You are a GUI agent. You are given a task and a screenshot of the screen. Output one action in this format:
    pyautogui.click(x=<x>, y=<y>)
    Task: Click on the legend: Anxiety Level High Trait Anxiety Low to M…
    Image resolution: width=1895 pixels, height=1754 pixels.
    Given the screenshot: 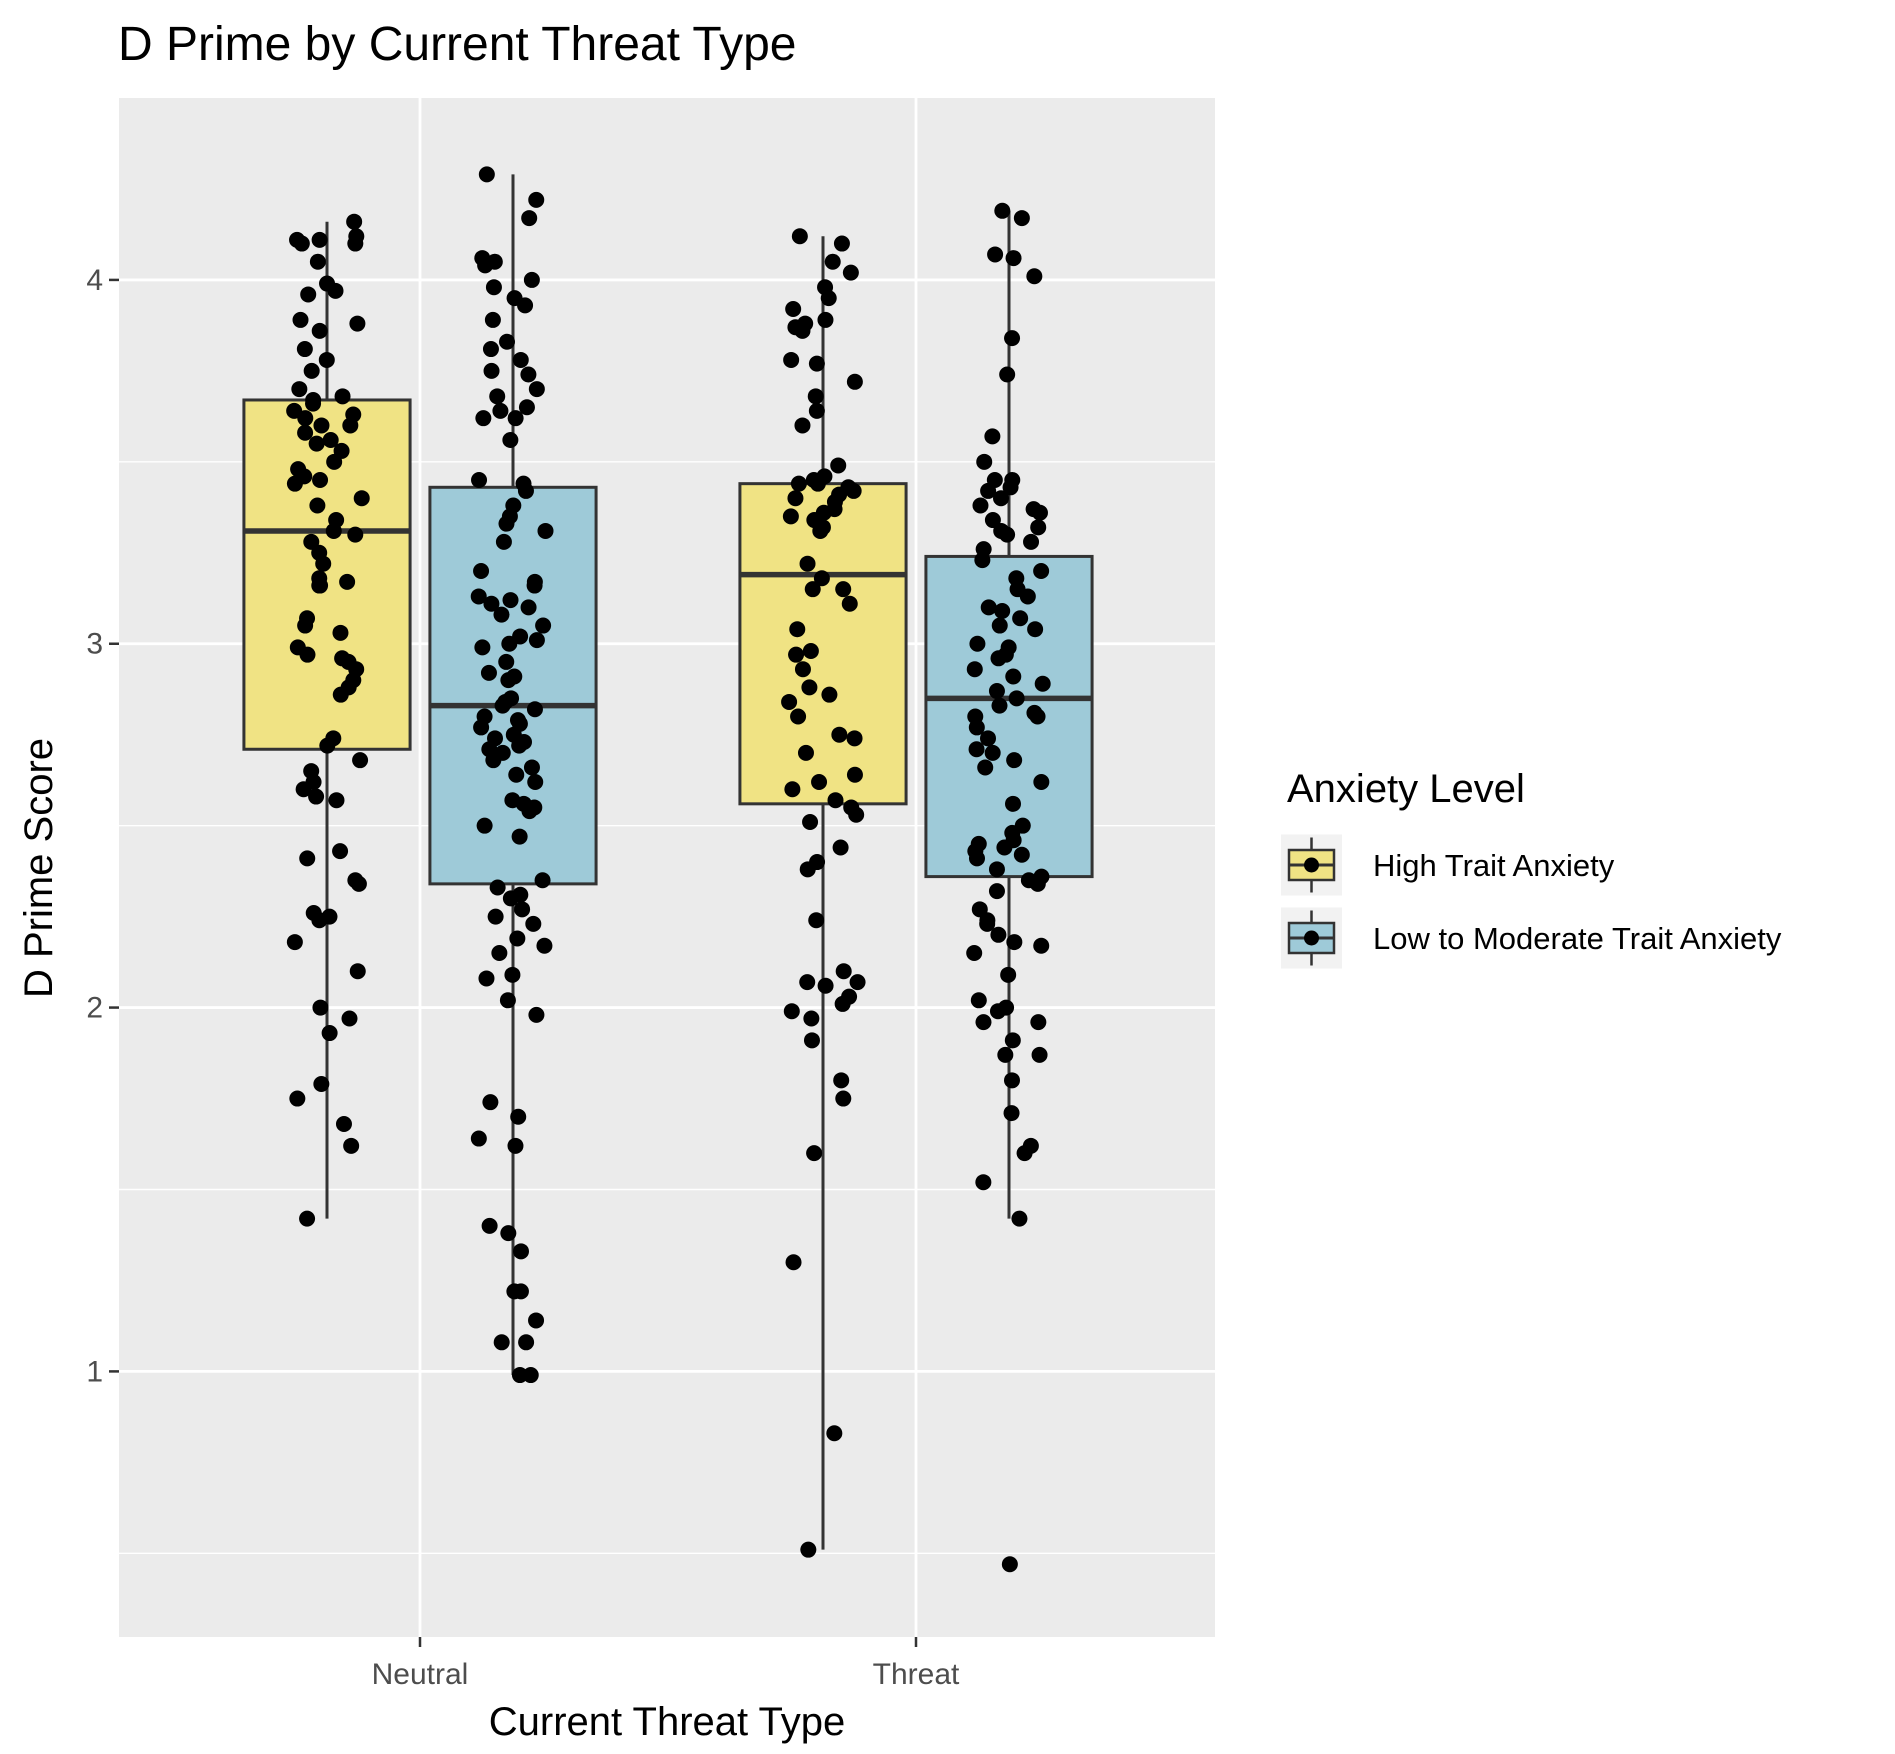 What is the action you would take?
    pyautogui.click(x=1531, y=868)
    